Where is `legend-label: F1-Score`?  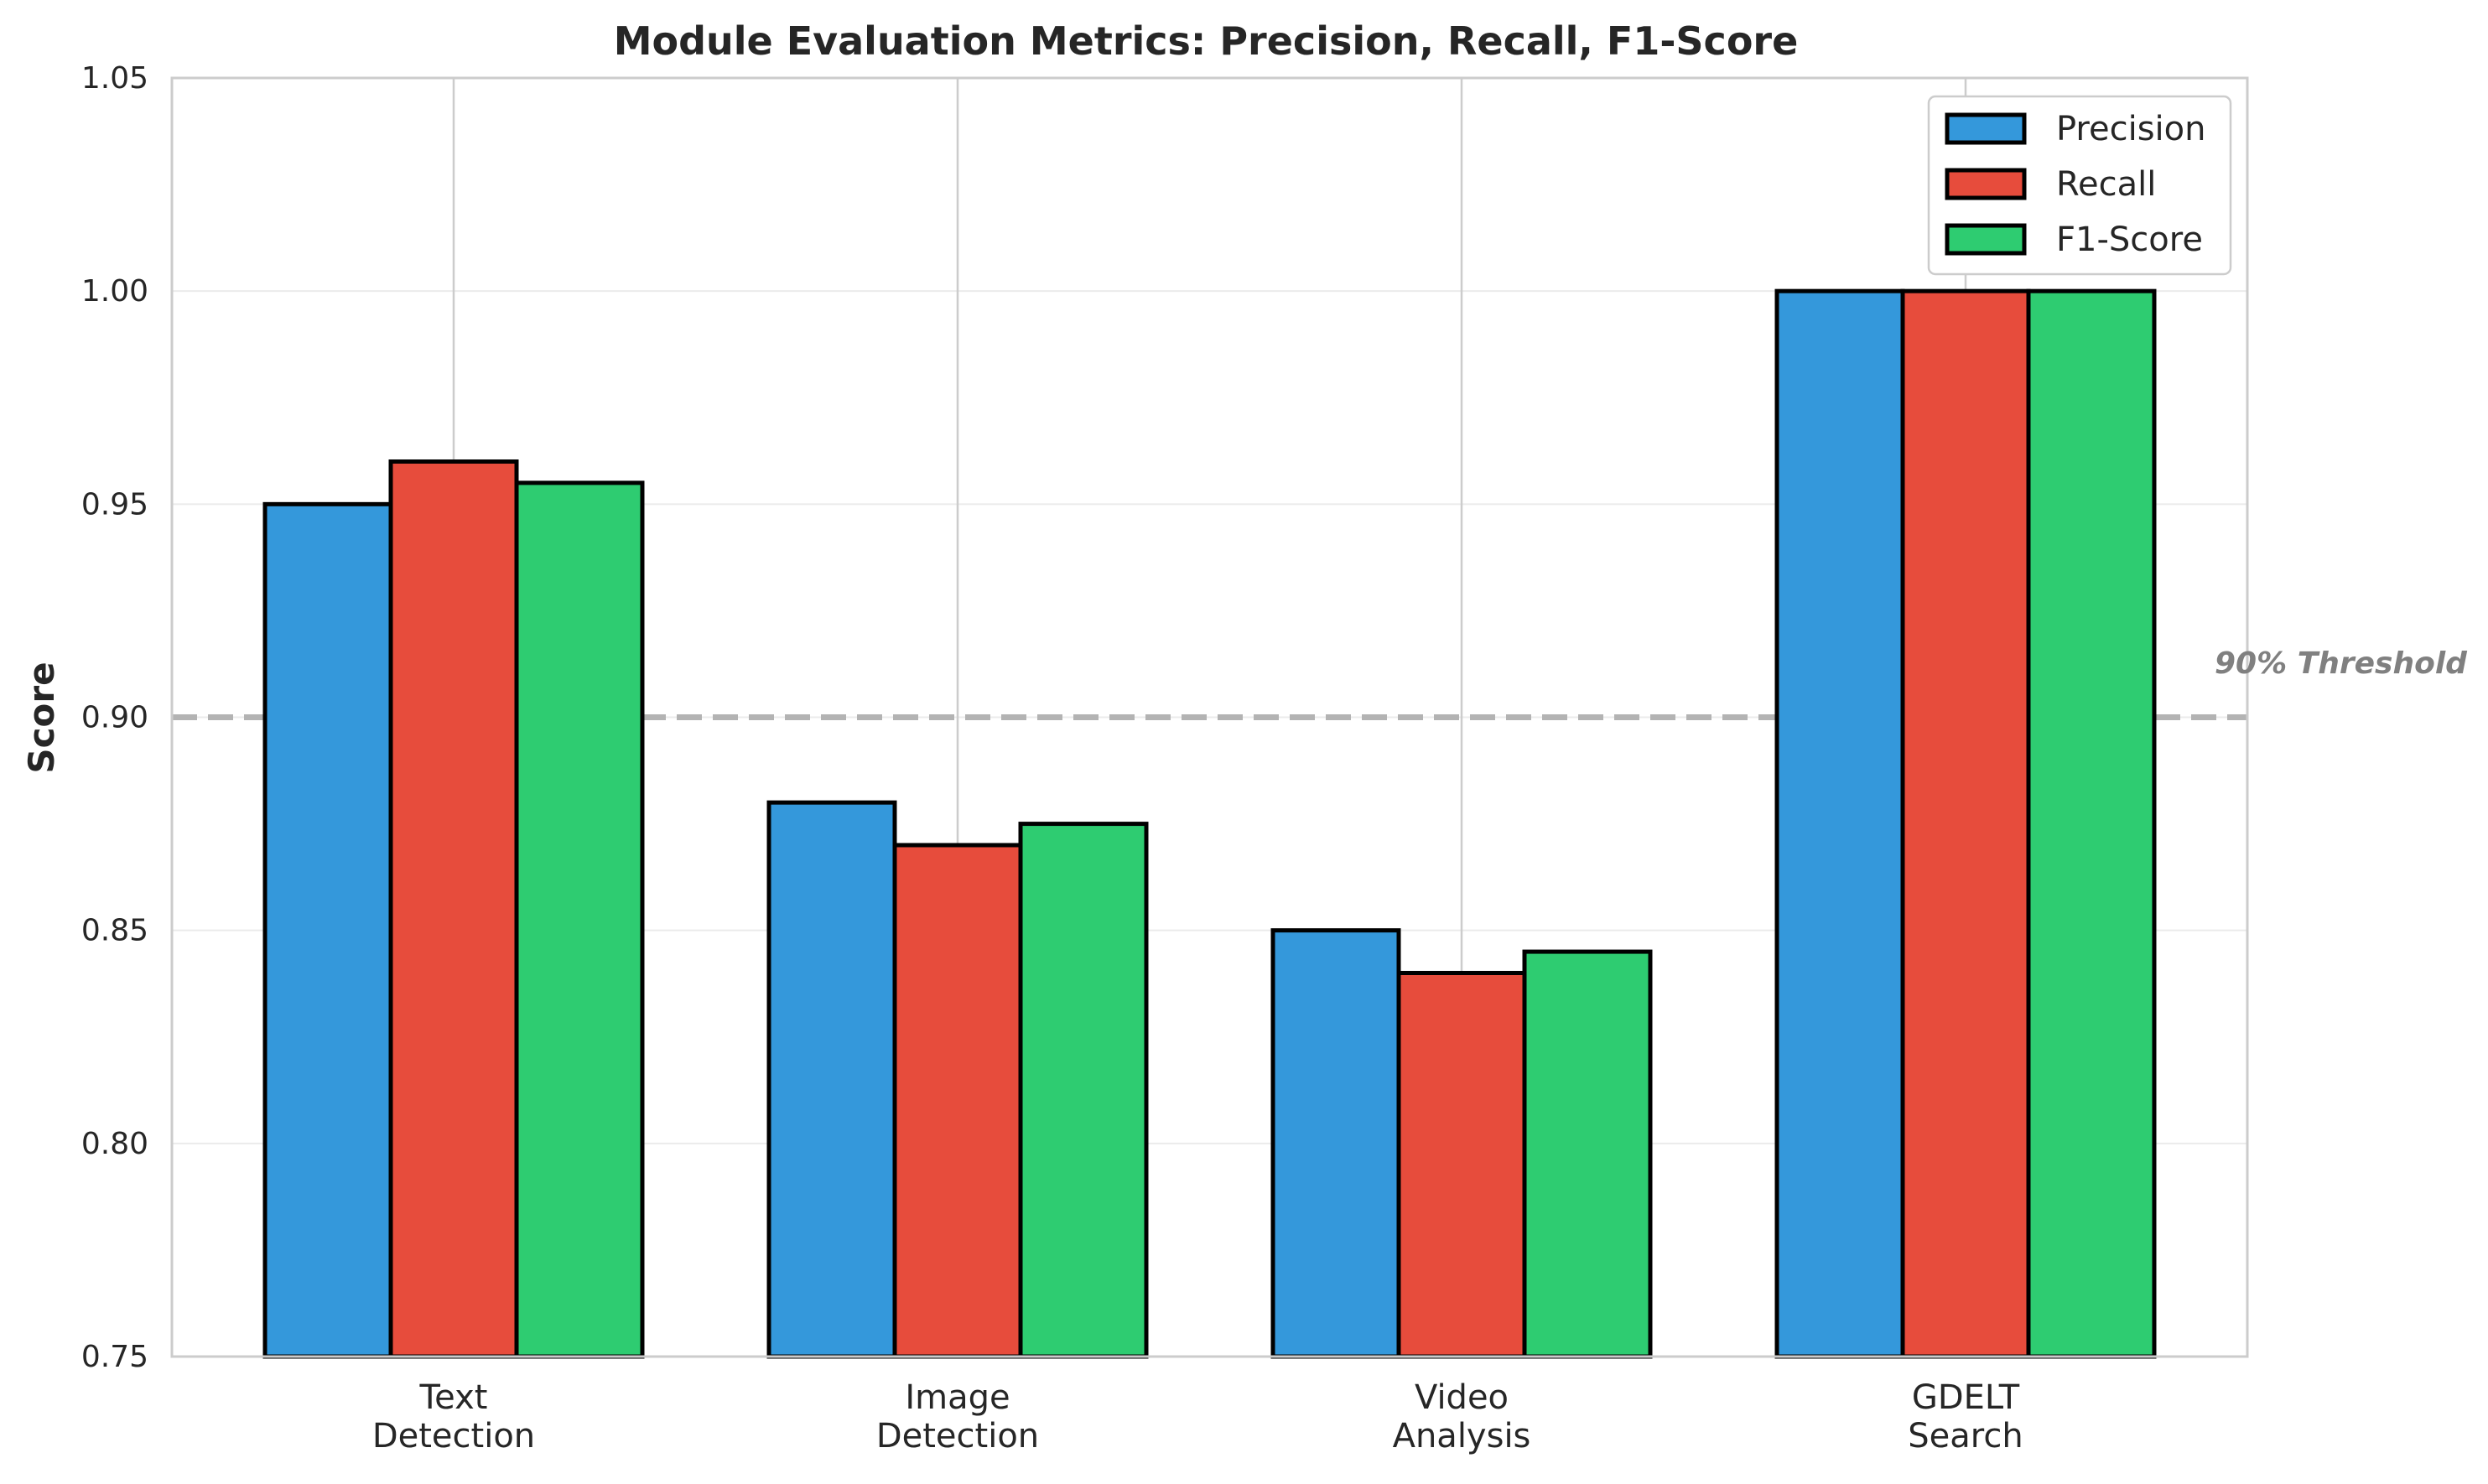 legend-label: F1-Score is located at coordinates (2130, 240).